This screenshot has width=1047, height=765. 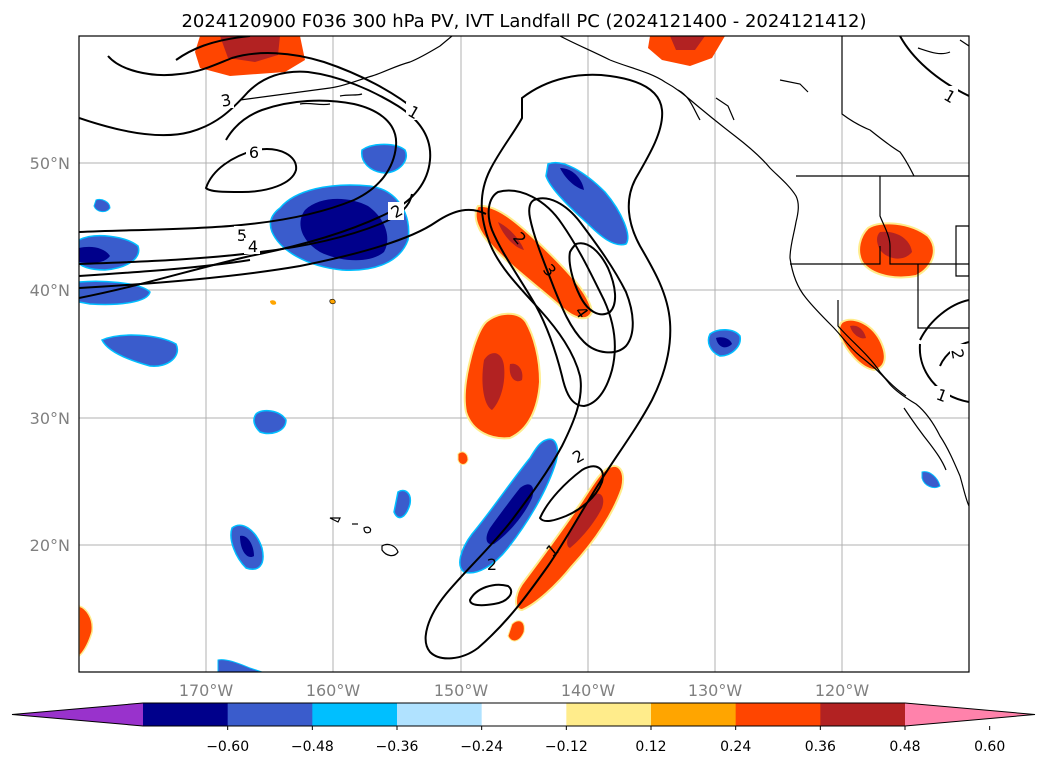 I want to click on lon-label-160w: 160°W, so click(x=333, y=690).